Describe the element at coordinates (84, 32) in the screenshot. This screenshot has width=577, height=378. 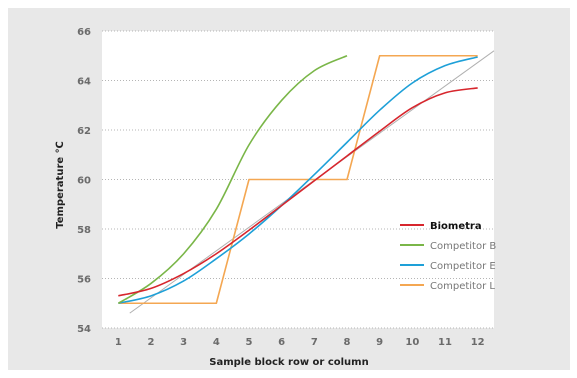
I see `y-tick-label: 66` at that location.